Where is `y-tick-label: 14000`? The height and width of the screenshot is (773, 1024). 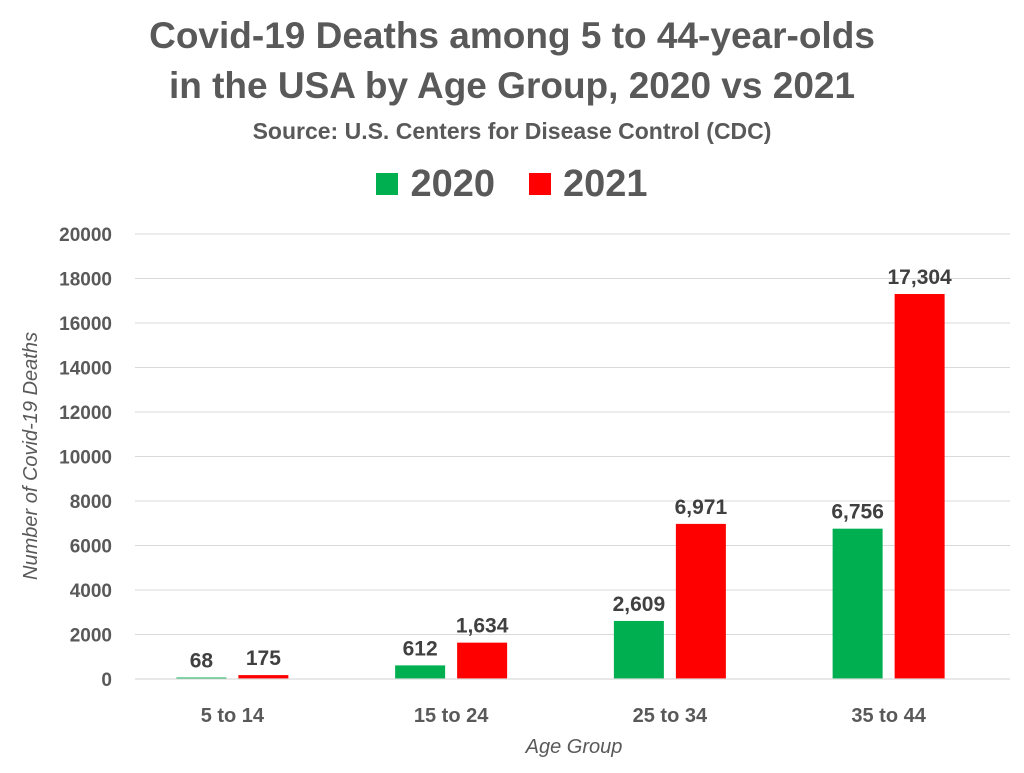
y-tick-label: 14000 is located at coordinates (85, 369).